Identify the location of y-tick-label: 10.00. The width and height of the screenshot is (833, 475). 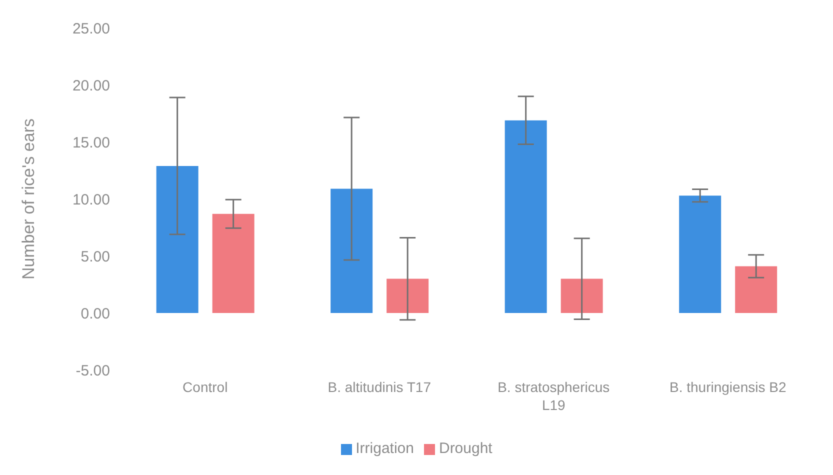
(91, 199).